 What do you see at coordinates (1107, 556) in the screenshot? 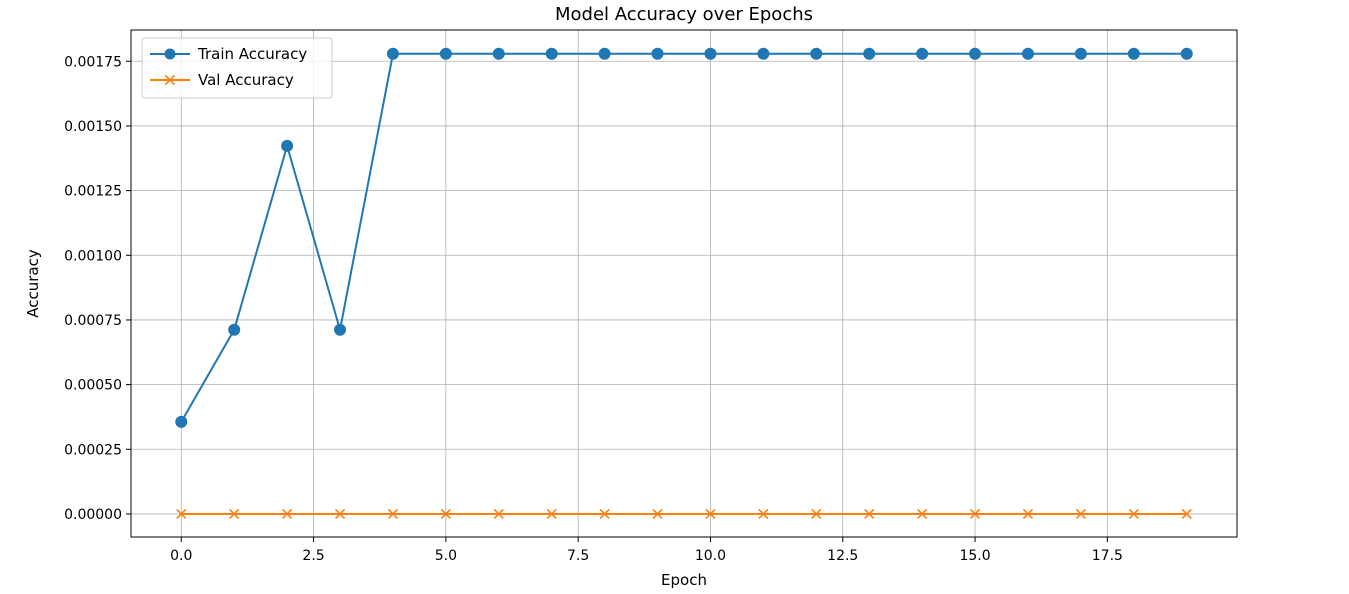
I see `x-tick-label: 17.5` at bounding box center [1107, 556].